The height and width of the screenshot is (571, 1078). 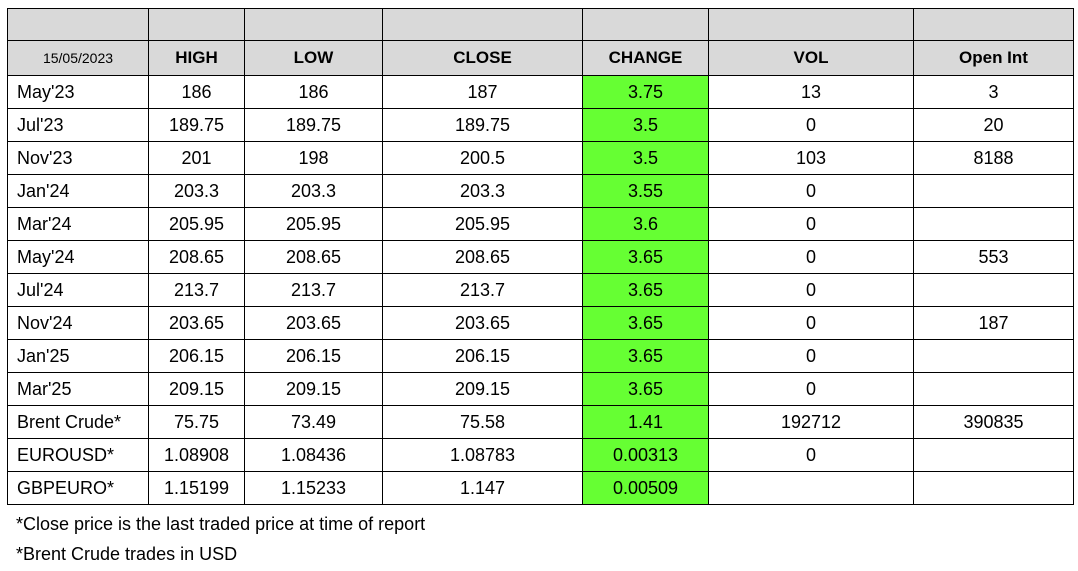 What do you see at coordinates (313, 455) in the screenshot?
I see `low-cell: 1.08436` at bounding box center [313, 455].